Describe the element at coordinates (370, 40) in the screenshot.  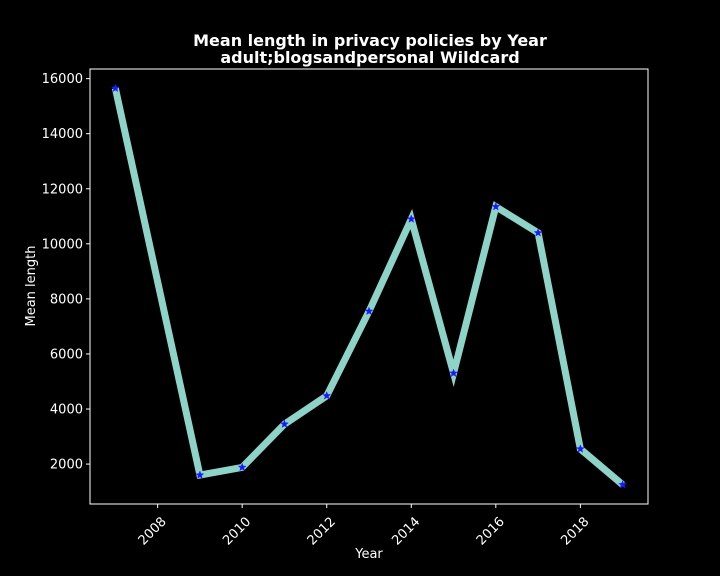
I see `chart-title: Mean length in privacy policies by Year` at that location.